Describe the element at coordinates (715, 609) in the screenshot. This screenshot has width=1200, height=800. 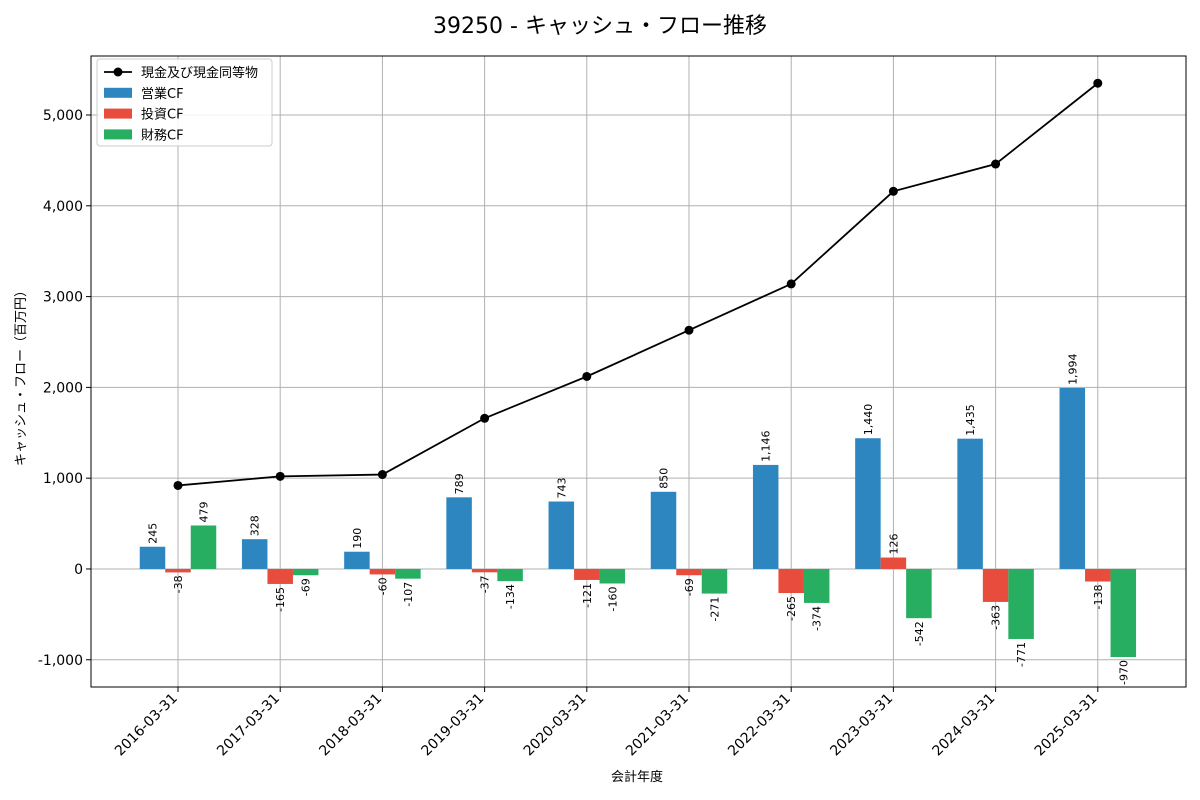
I see `data-label: -271` at that location.